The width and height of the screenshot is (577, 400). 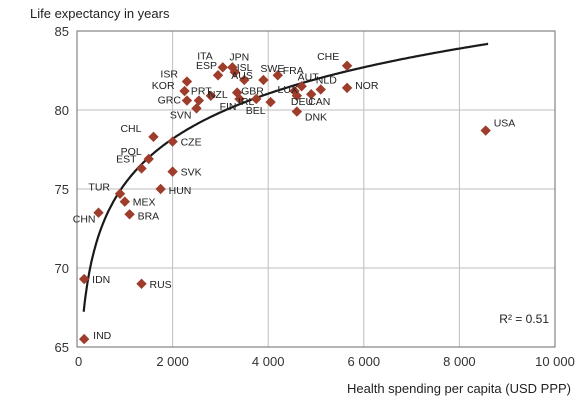 I want to click on data-point-est, so click(x=141, y=168).